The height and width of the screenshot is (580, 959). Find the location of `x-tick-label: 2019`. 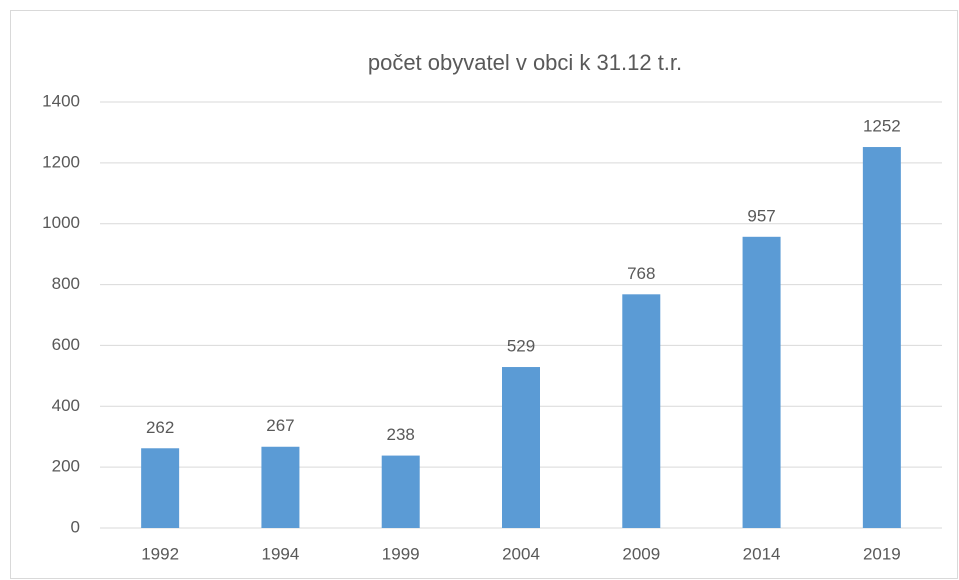

x-tick-label: 2019 is located at coordinates (882, 553).